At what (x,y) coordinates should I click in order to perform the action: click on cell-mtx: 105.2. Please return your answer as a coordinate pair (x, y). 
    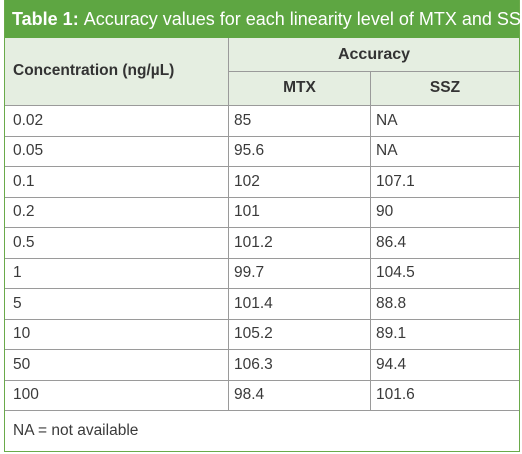
    Looking at the image, I should click on (253, 334).